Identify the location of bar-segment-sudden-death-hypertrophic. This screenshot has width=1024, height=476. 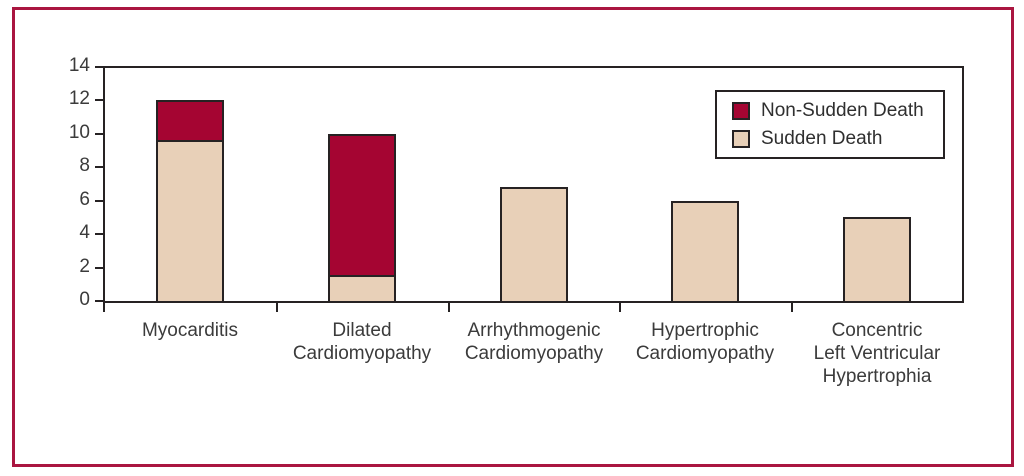
(705, 252).